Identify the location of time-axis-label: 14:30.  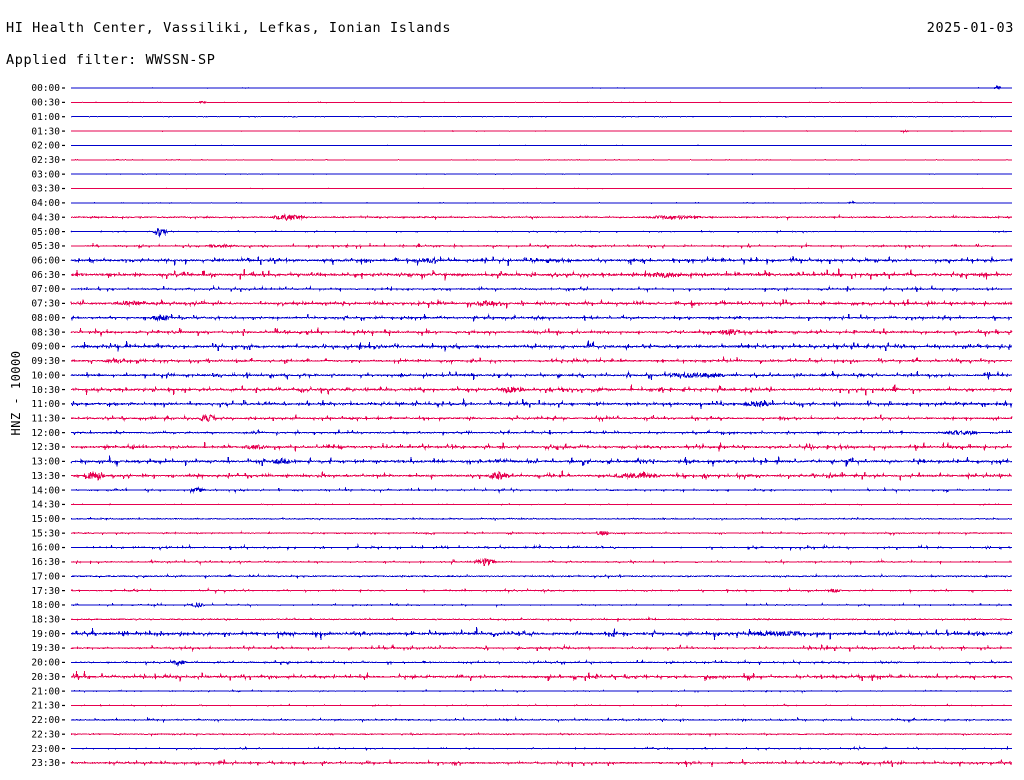
(45, 505).